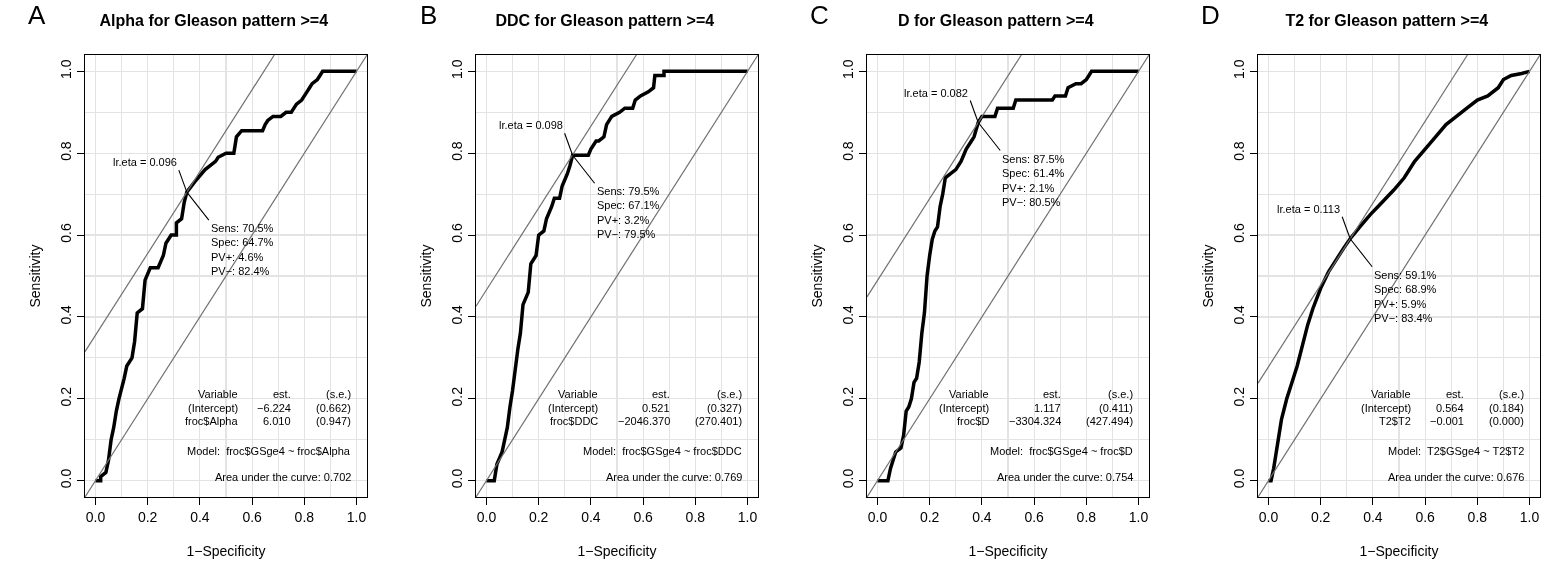 This screenshot has width=1565, height=573. What do you see at coordinates (429, 15) in the screenshot?
I see `text: B` at bounding box center [429, 15].